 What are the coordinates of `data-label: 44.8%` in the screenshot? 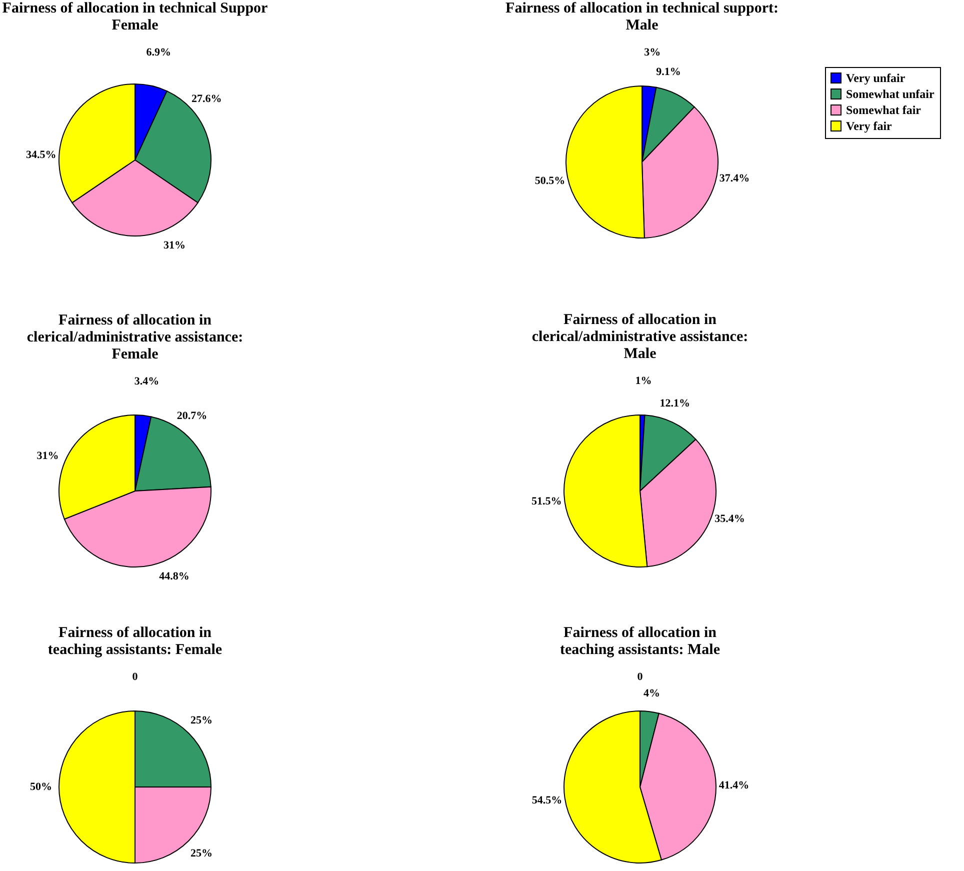 It's located at (174, 576).